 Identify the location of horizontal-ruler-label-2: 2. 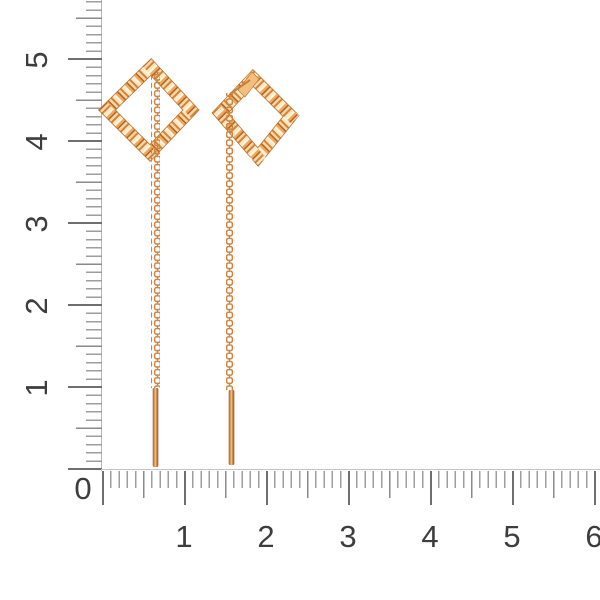
(266, 536).